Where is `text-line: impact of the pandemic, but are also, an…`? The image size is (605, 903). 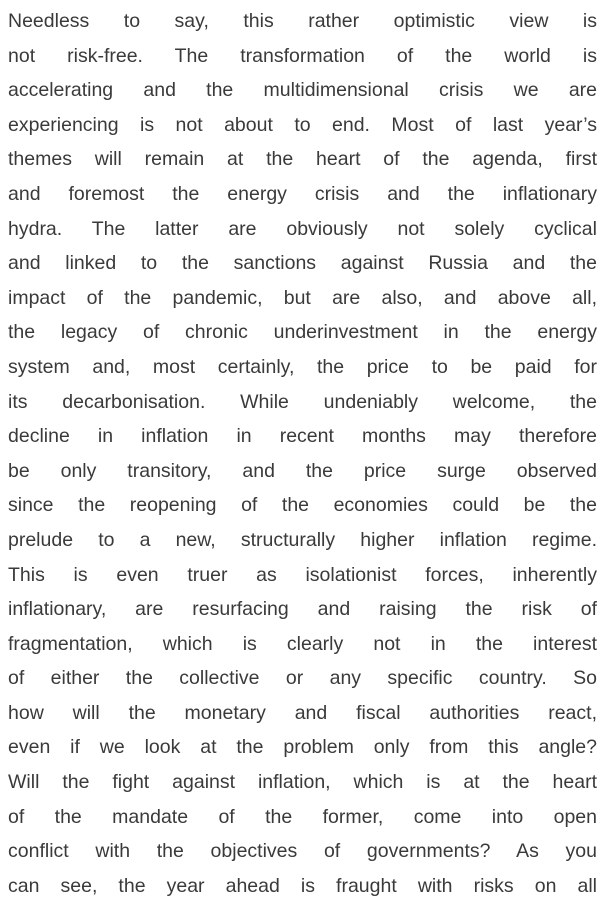 text-line: impact of the pandemic, but are also, an… is located at coordinates (302, 297).